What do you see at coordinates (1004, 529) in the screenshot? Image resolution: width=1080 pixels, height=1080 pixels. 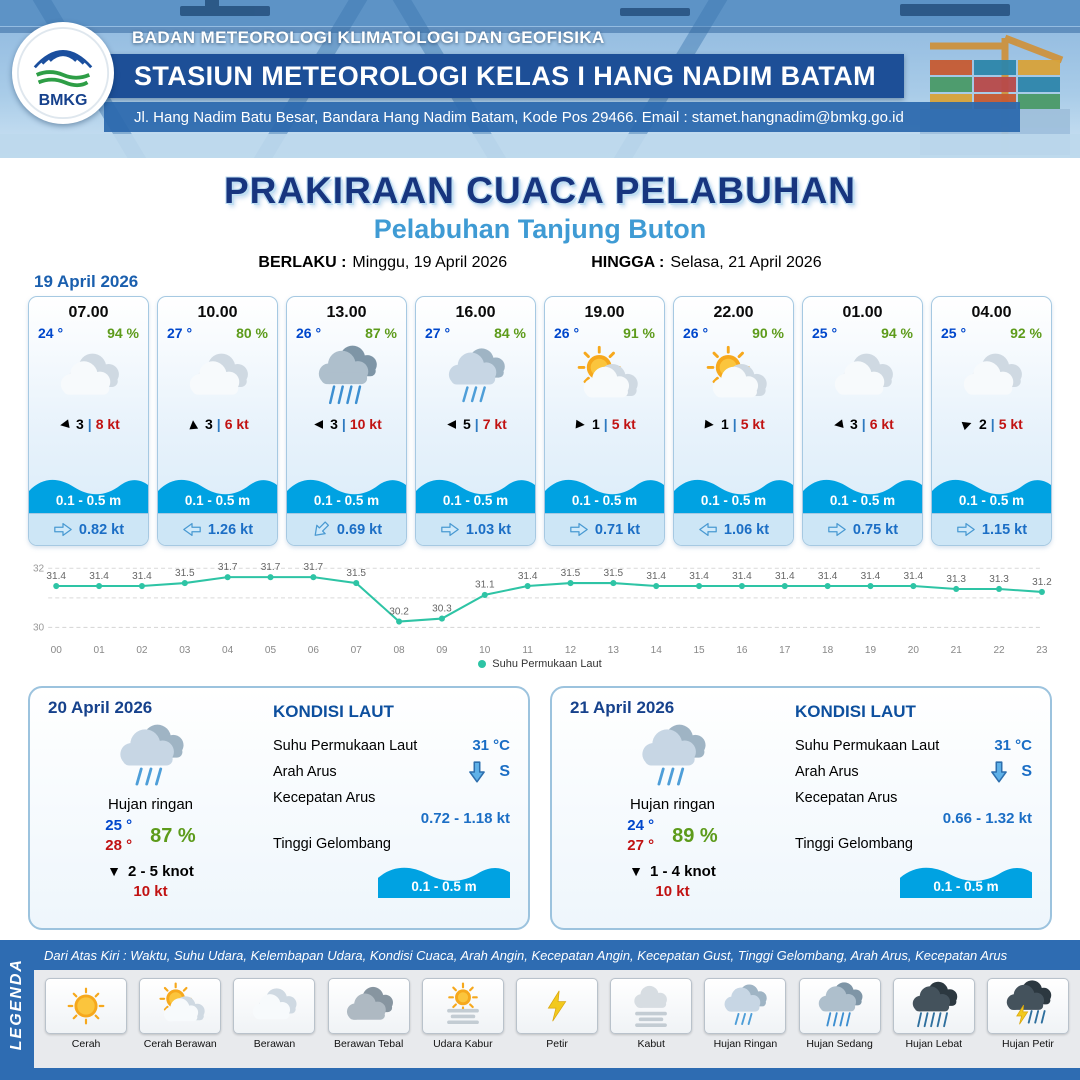 I see `current-speed-value: 1.15 kt` at bounding box center [1004, 529].